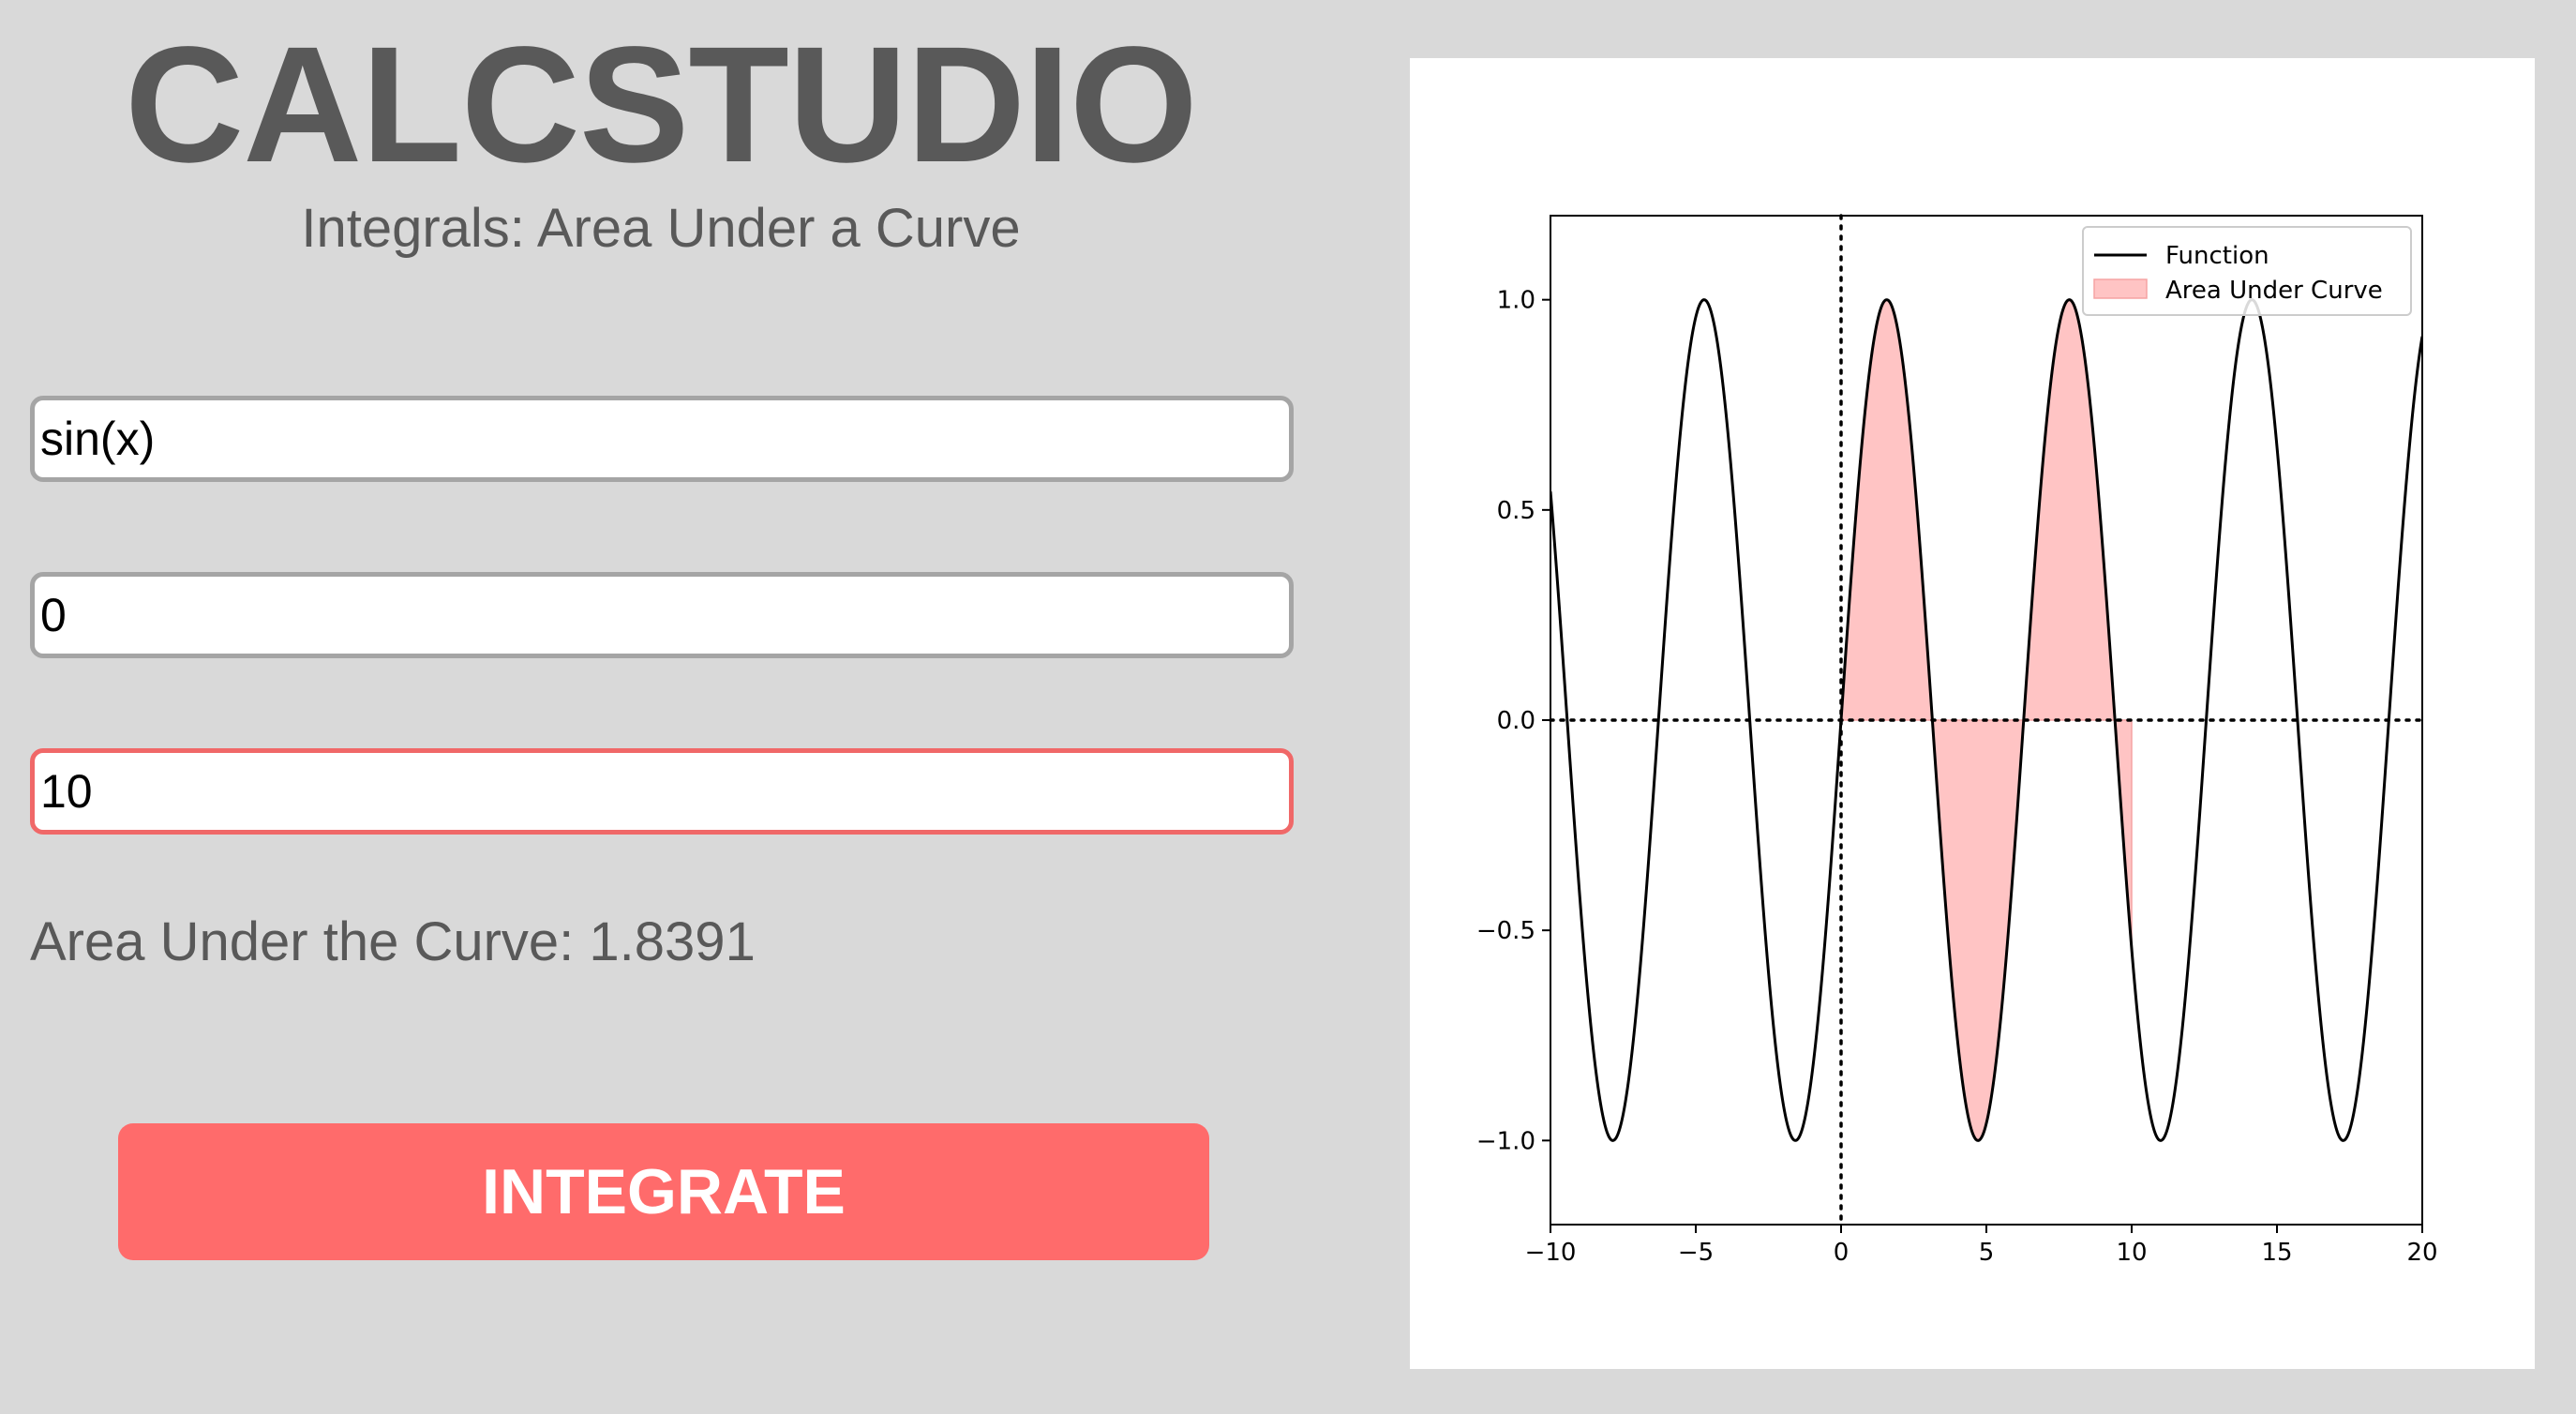  Describe the element at coordinates (662, 439) in the screenshot. I see `function-input` at that location.